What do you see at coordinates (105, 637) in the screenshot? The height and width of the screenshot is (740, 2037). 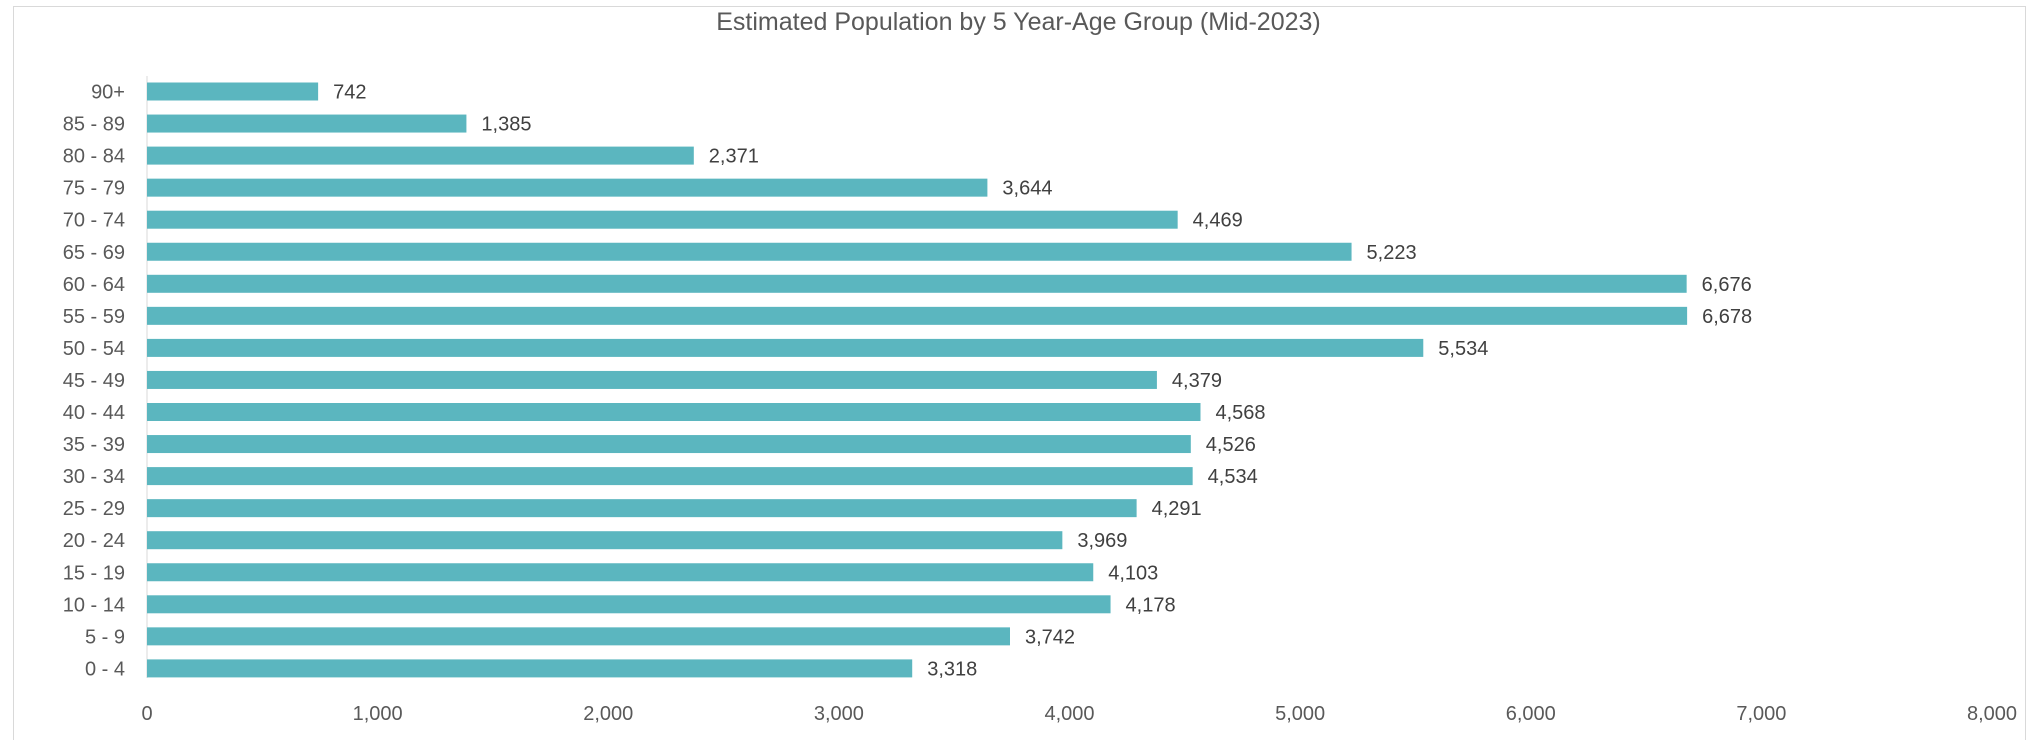 I see `category-label: 5 - 9` at bounding box center [105, 637].